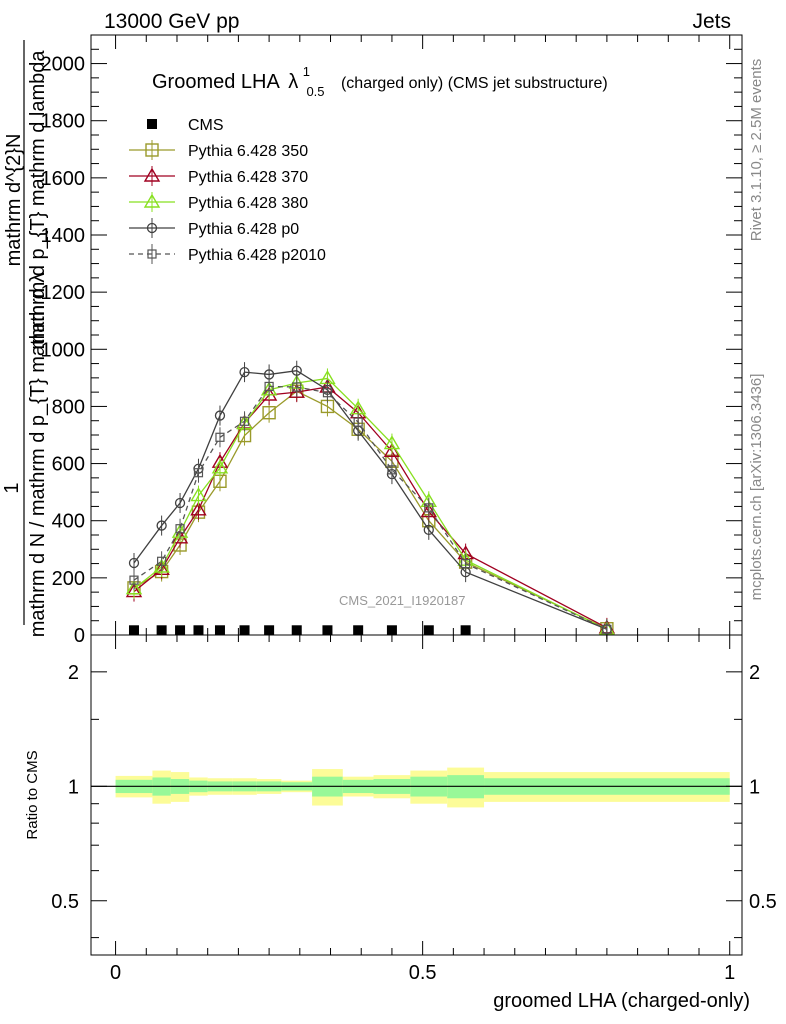 This screenshot has height=1024, width=786. I want to click on y-tick-label: 800, so click(68, 407).